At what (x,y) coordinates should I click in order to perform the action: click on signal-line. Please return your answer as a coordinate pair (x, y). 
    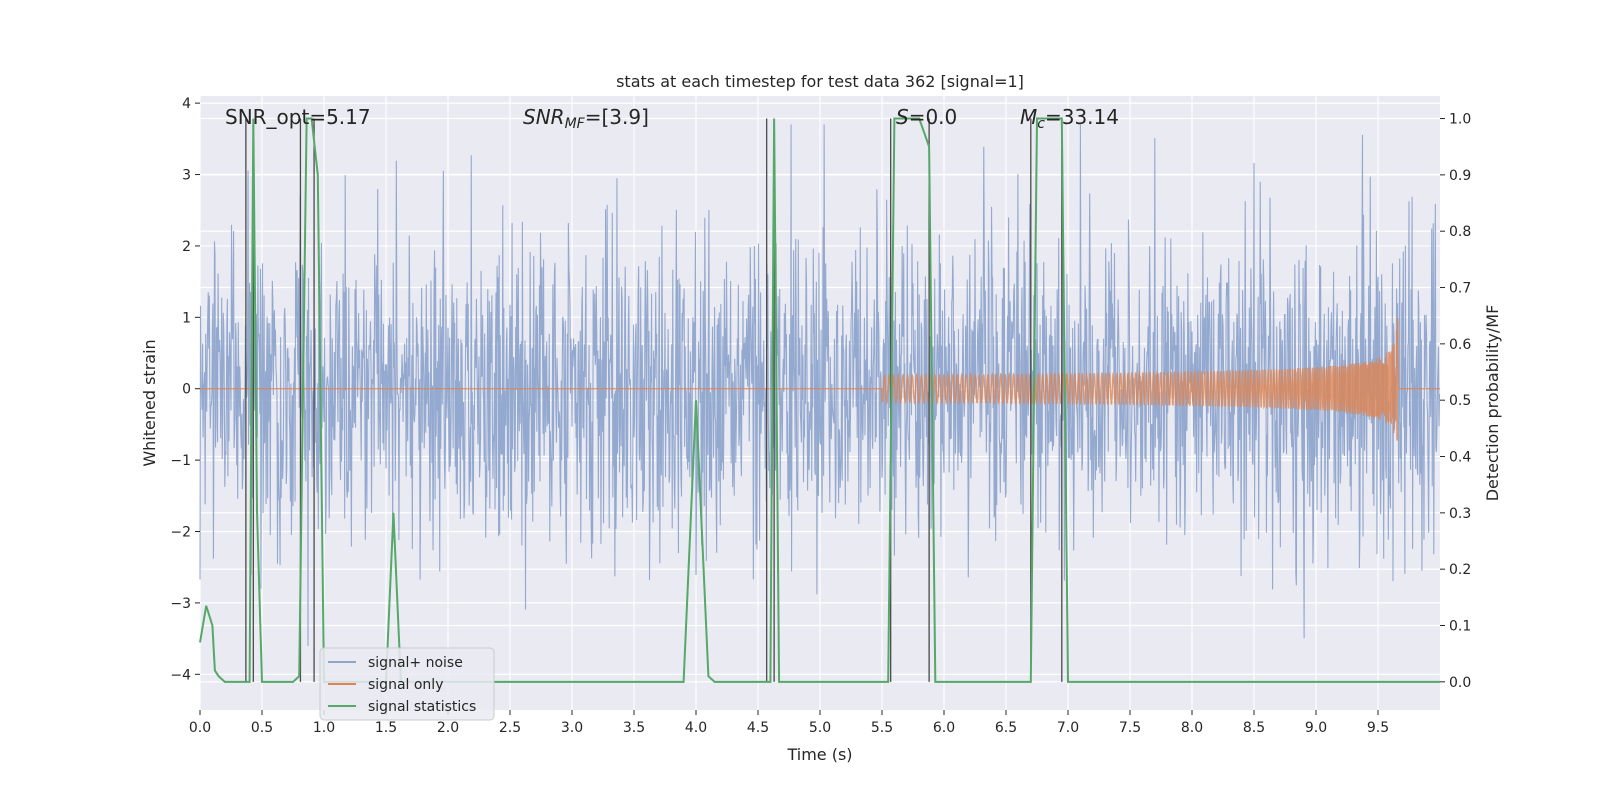
    Looking at the image, I should click on (820, 379).